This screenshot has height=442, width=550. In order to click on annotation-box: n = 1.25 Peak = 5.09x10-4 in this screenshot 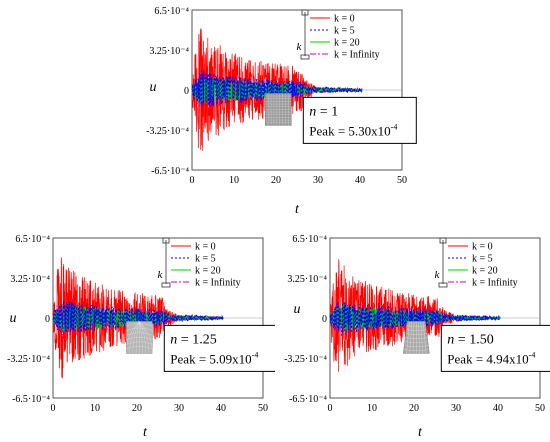, I will do `click(200, 346)`.